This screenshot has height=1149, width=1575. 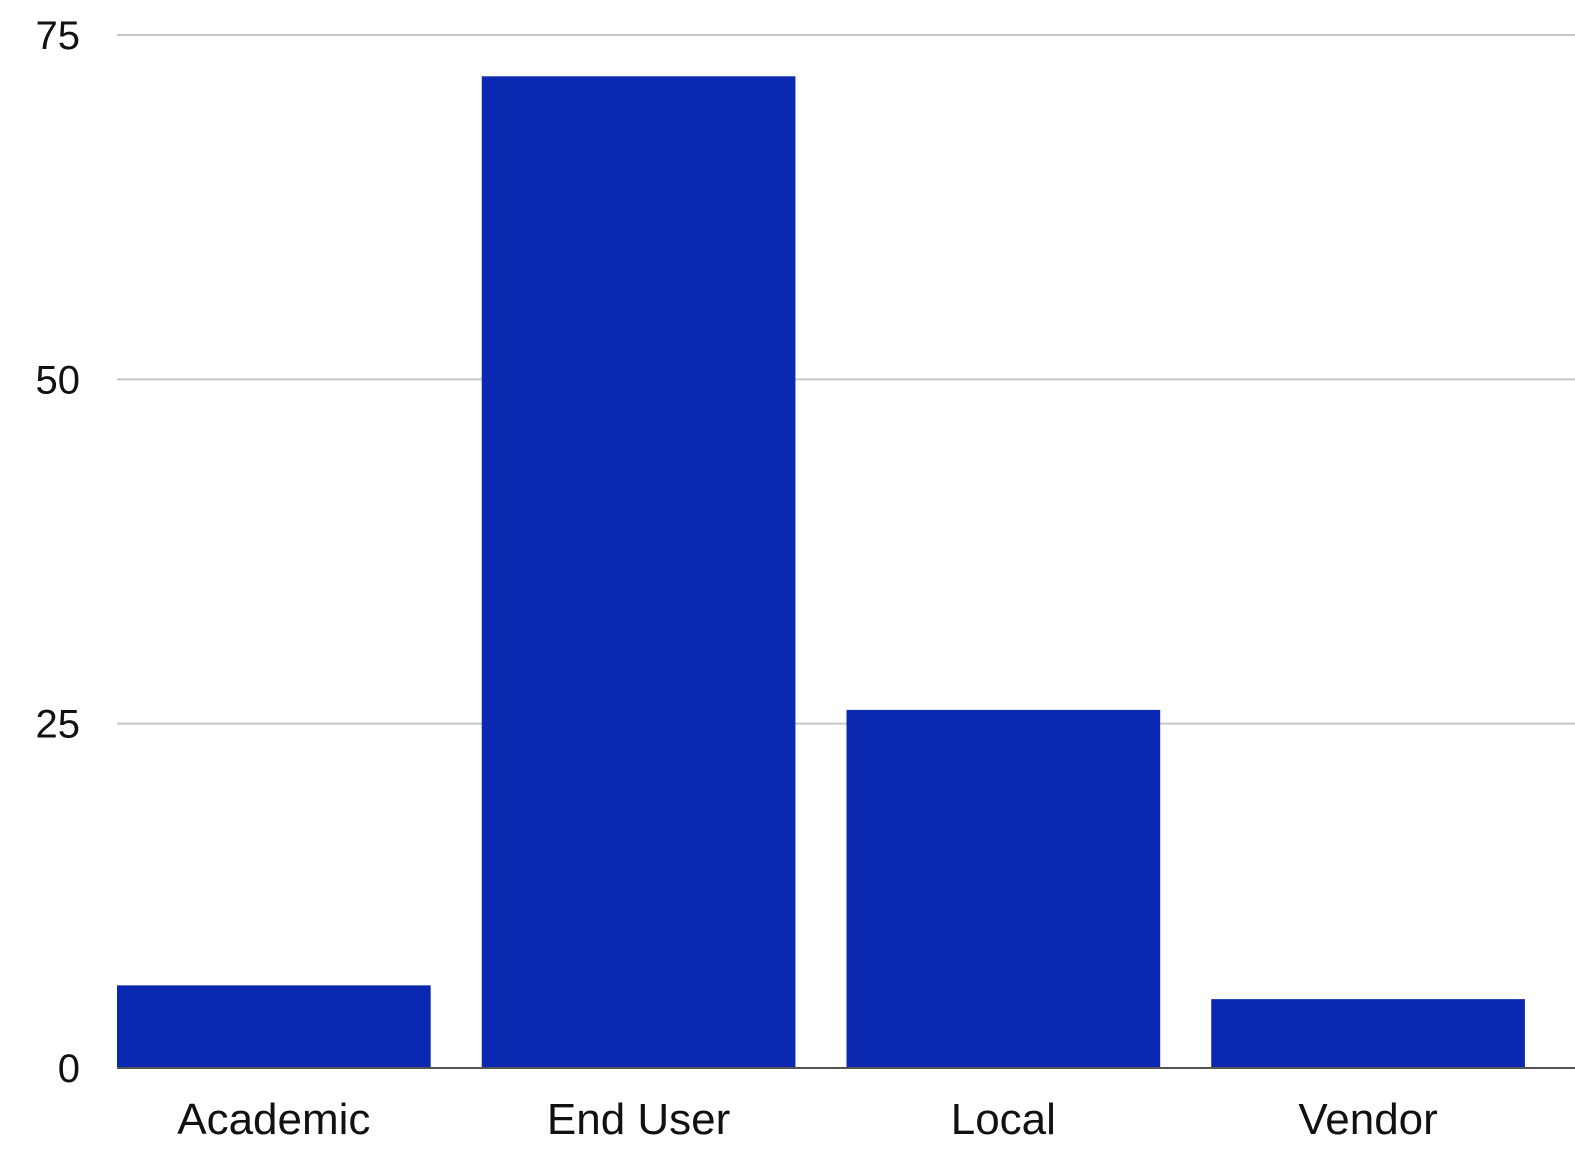 What do you see at coordinates (1368, 1033) in the screenshot?
I see `bar-vendor` at bounding box center [1368, 1033].